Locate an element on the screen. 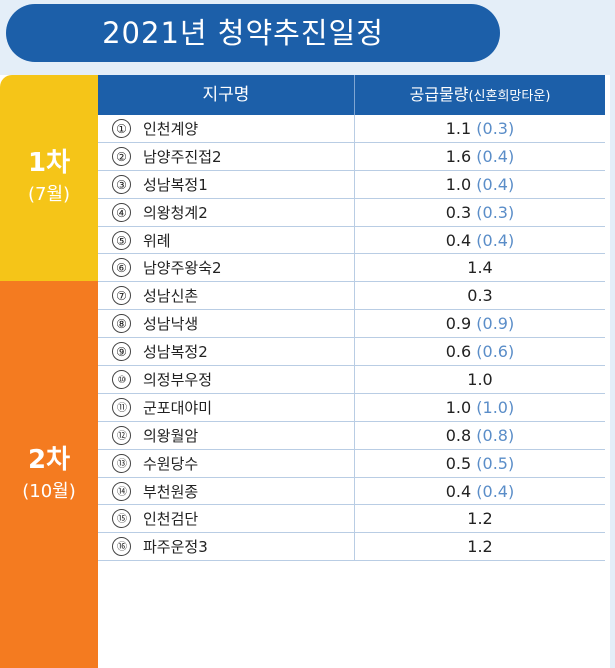  district-name: 남양주왕숙2 is located at coordinates (182, 268).